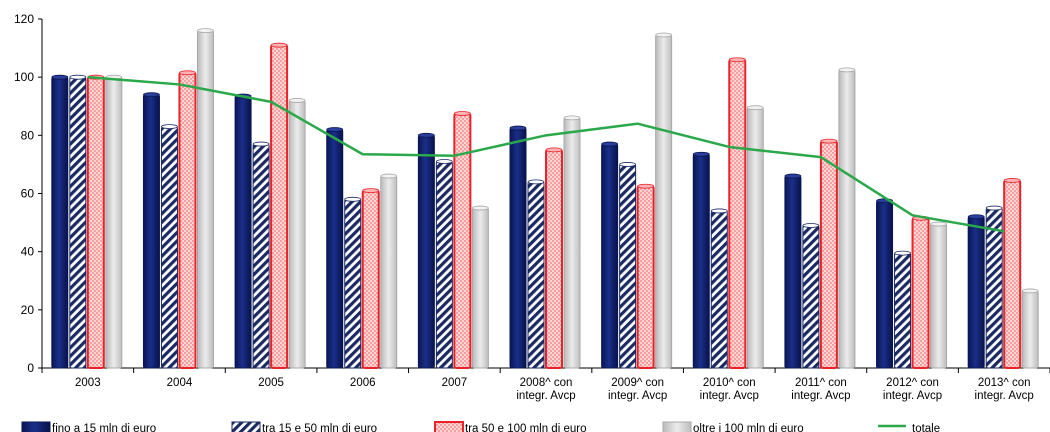  I want to click on bar-1-2011, so click(793, 271).